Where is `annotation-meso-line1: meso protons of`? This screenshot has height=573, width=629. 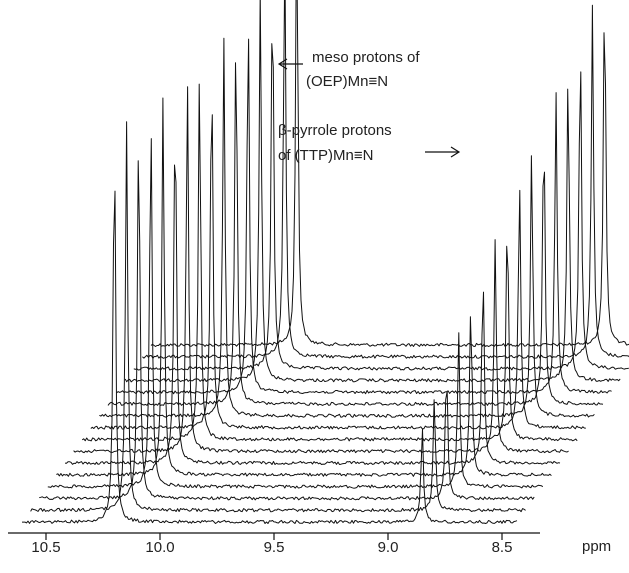
annotation-meso-line1: meso protons of is located at coordinates (366, 57).